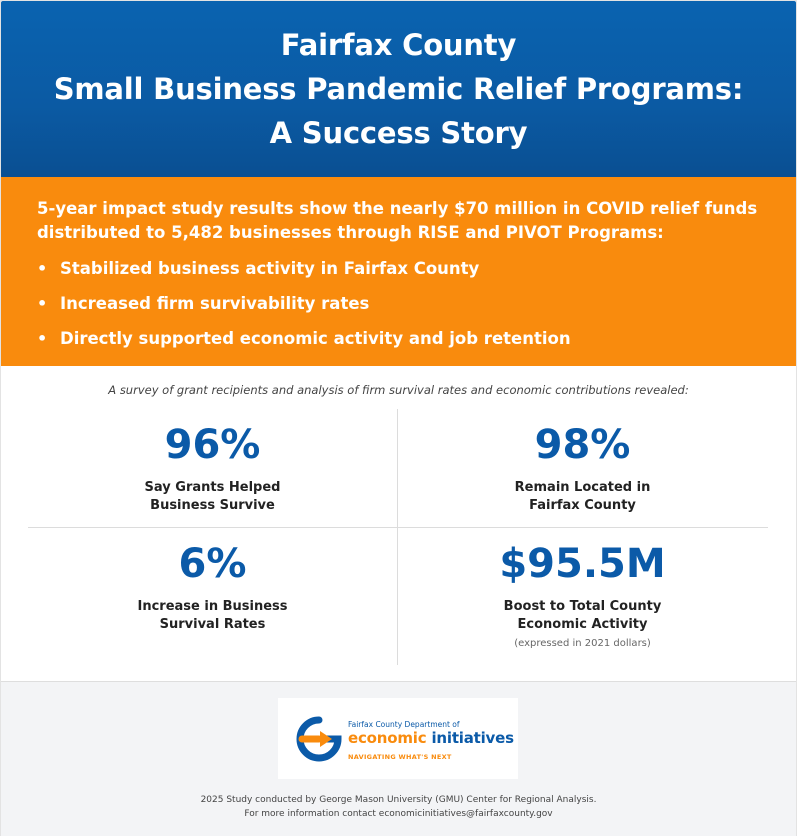  I want to click on title-line-3: A Success Story, so click(398, 133).